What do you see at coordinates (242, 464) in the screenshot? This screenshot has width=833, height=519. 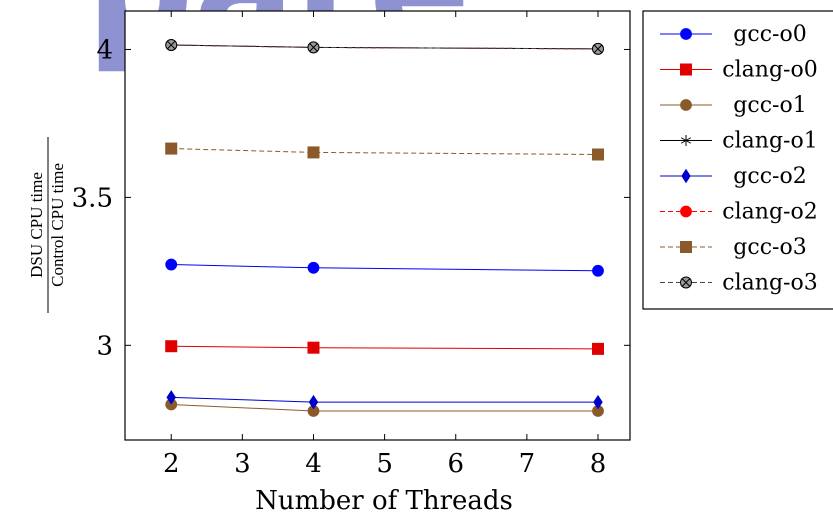 I see `x-tick-label: 3` at bounding box center [242, 464].